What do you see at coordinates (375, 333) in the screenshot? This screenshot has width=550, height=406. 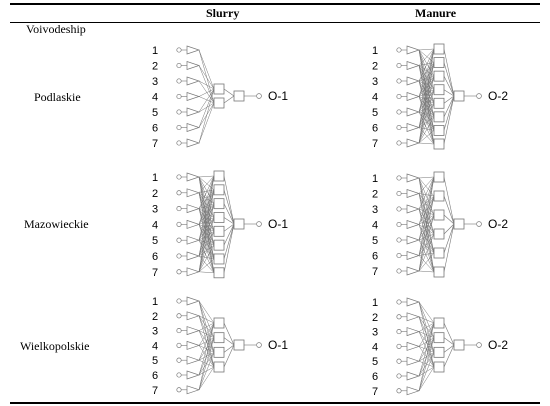 I see `input-number: 3` at bounding box center [375, 333].